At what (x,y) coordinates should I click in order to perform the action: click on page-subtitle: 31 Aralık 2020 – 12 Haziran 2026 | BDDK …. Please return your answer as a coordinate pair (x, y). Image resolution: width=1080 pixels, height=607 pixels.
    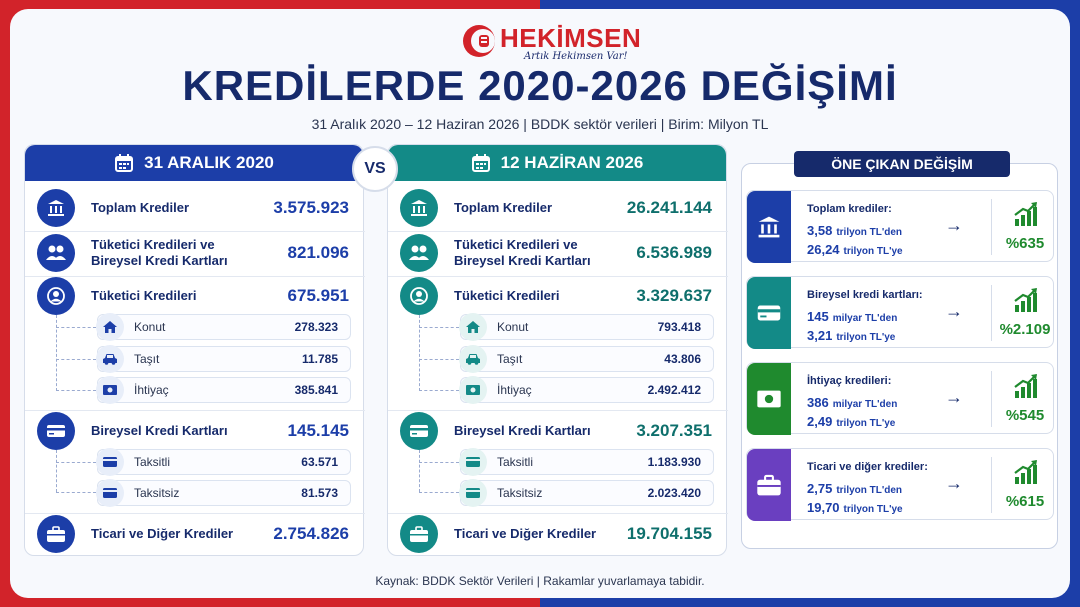
    Looking at the image, I should click on (540, 124).